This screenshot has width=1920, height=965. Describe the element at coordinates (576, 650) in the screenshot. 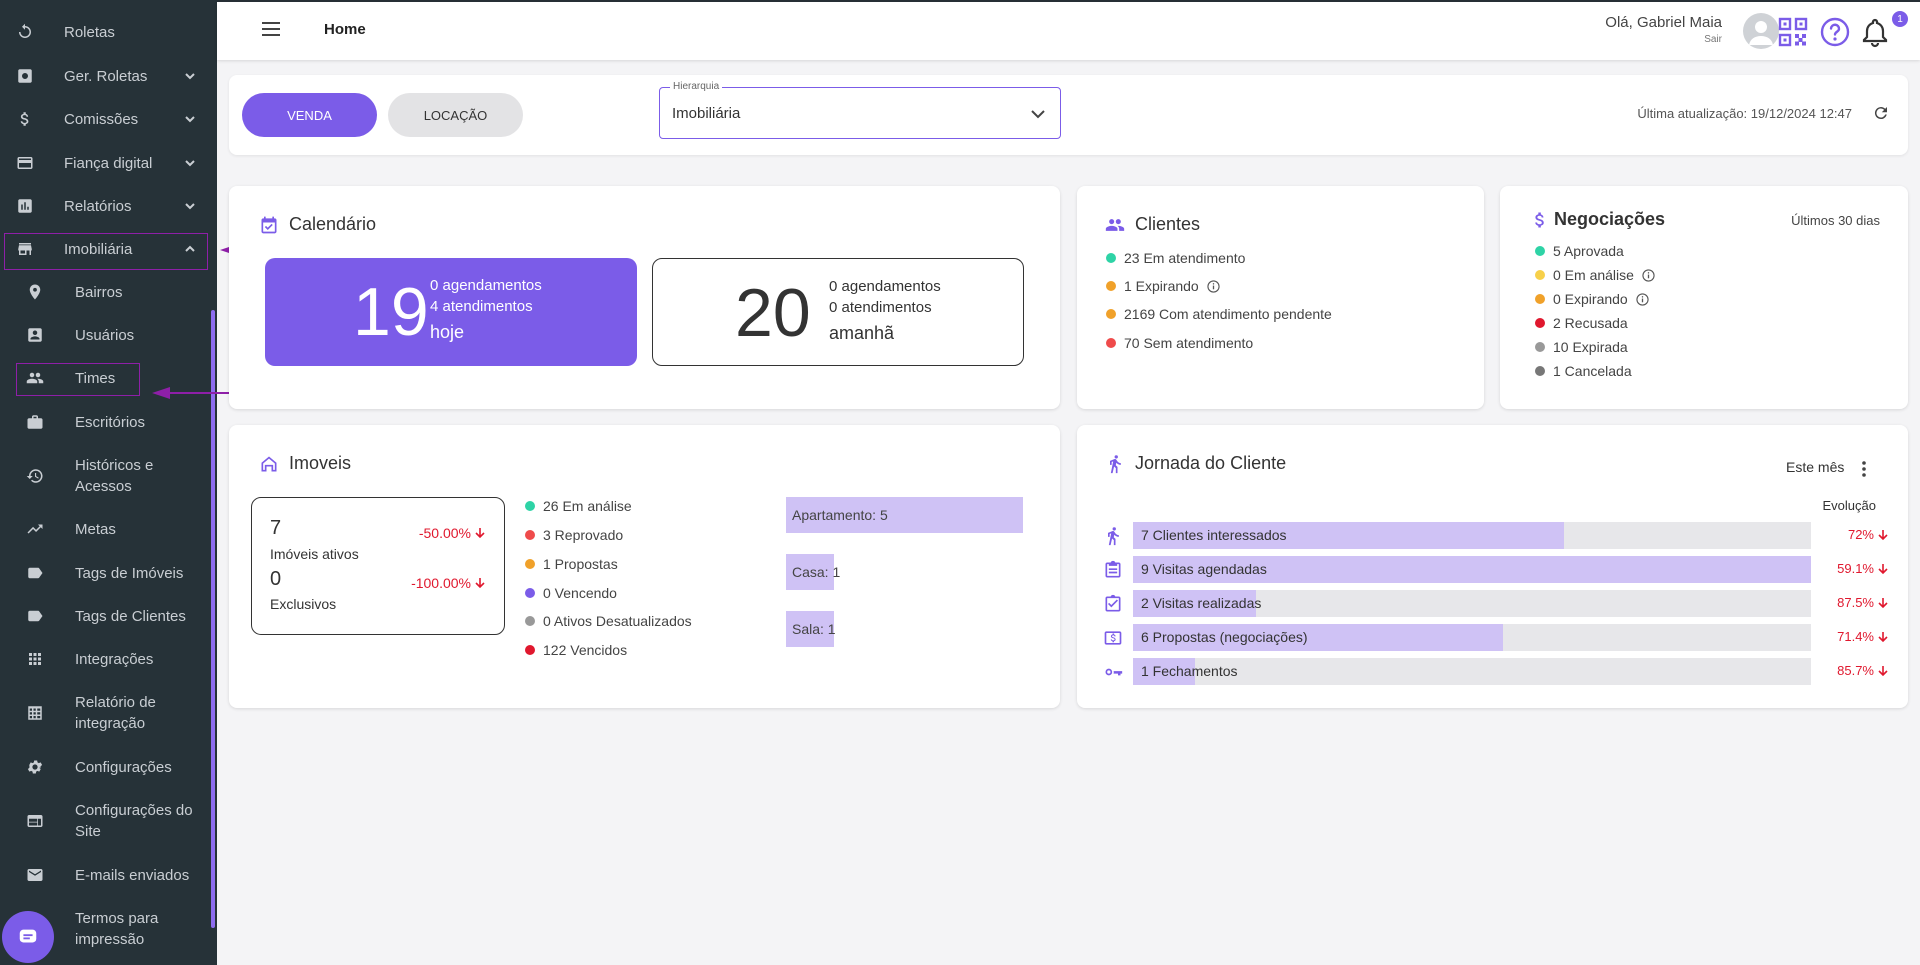

I see `imoveis-status-item: 122 Vencidos` at that location.